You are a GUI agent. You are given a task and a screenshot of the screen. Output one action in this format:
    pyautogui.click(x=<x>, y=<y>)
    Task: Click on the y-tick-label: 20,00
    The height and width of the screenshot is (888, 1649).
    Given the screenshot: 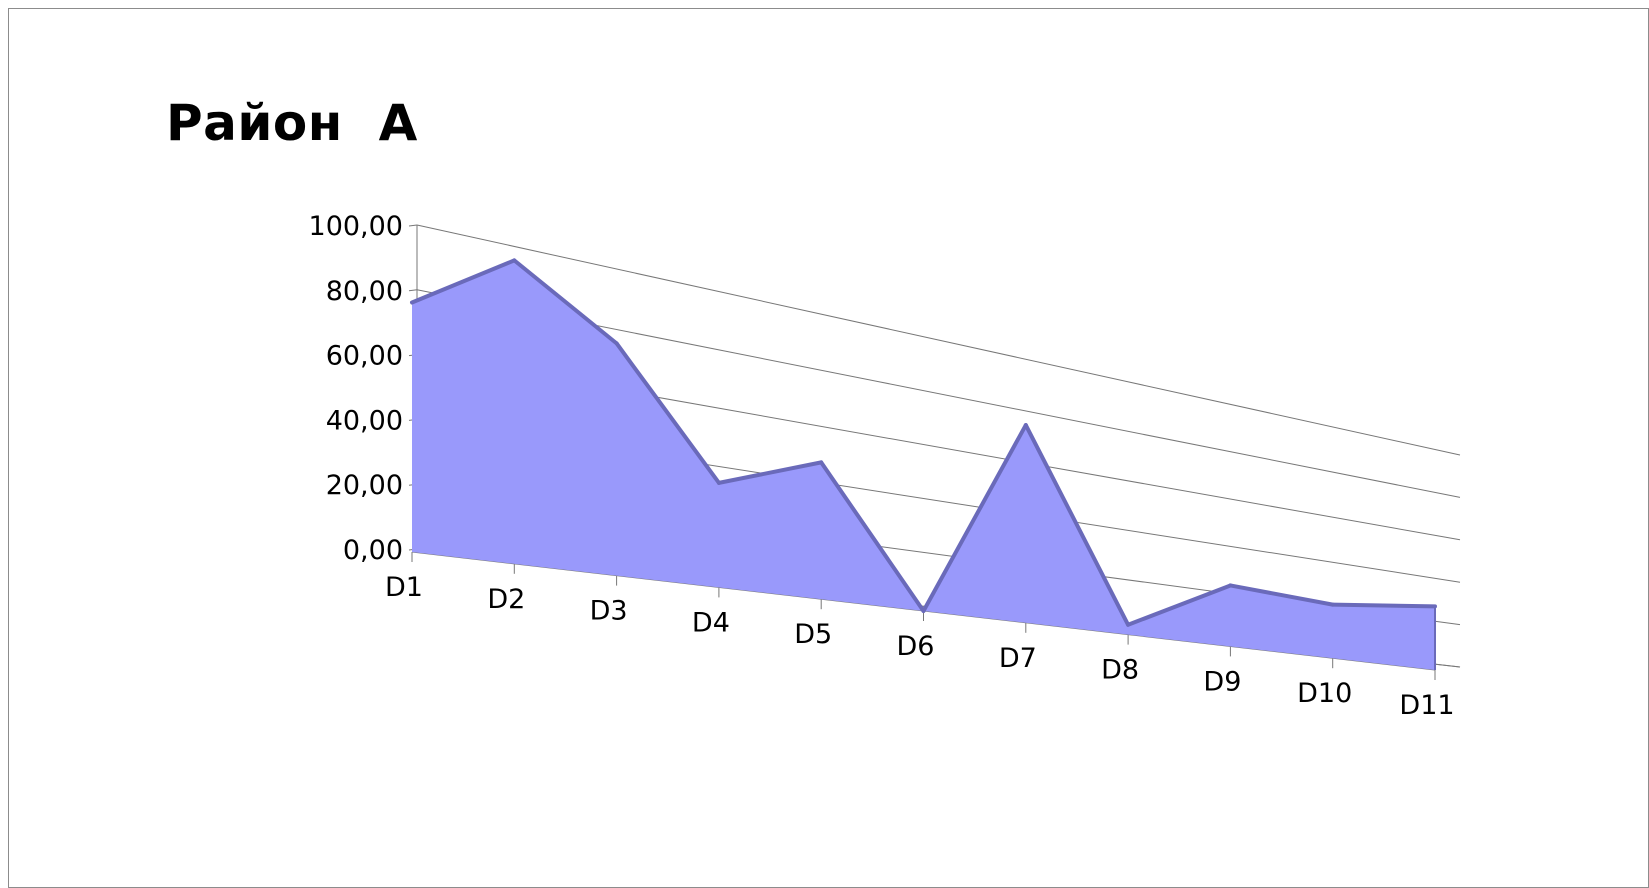 What is the action you would take?
    pyautogui.click(x=364, y=485)
    